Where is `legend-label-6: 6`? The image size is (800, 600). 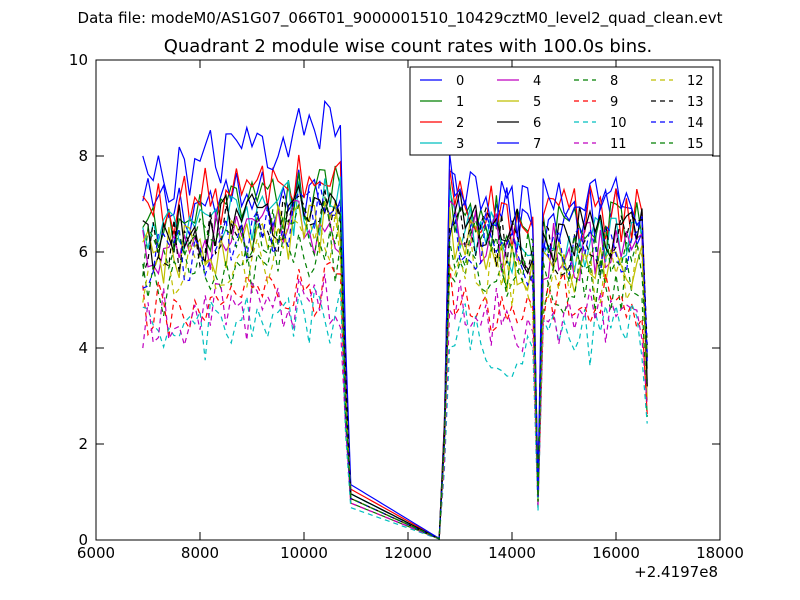 legend-label-6: 6 is located at coordinates (537, 123).